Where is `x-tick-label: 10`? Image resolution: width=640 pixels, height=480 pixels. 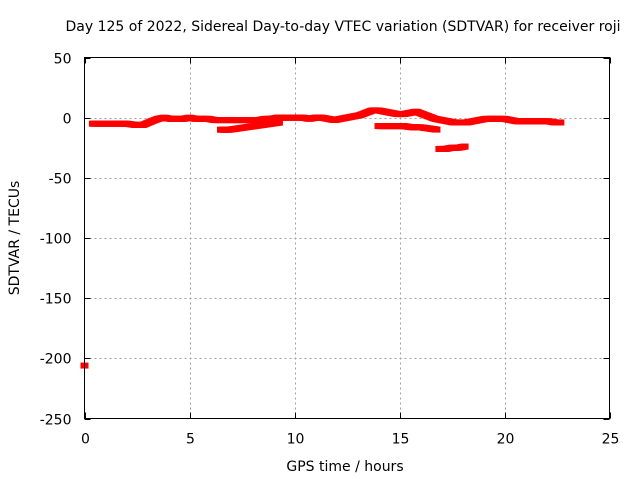
x-tick-label: 10 is located at coordinates (296, 440).